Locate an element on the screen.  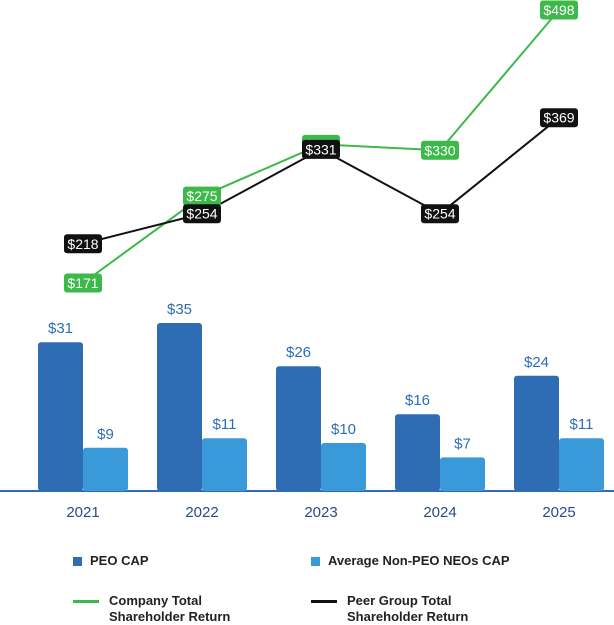
bar-peo-2022 is located at coordinates (179, 407).